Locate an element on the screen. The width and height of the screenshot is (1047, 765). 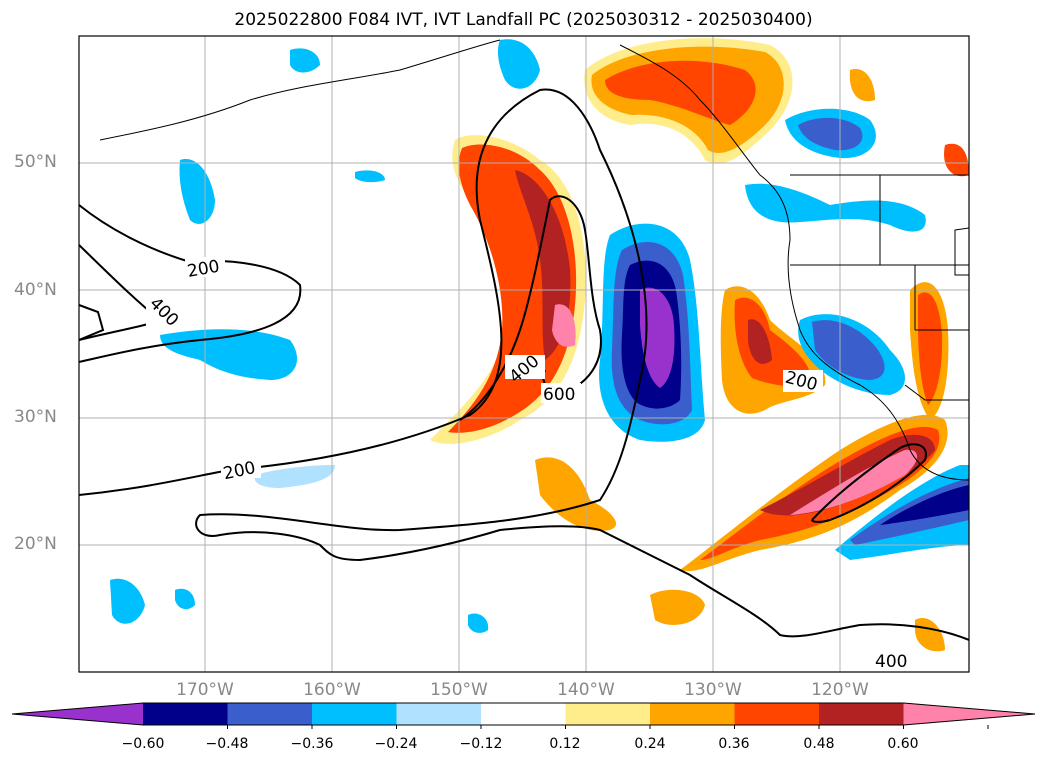
lat-label: 40°N is located at coordinates (35, 290).